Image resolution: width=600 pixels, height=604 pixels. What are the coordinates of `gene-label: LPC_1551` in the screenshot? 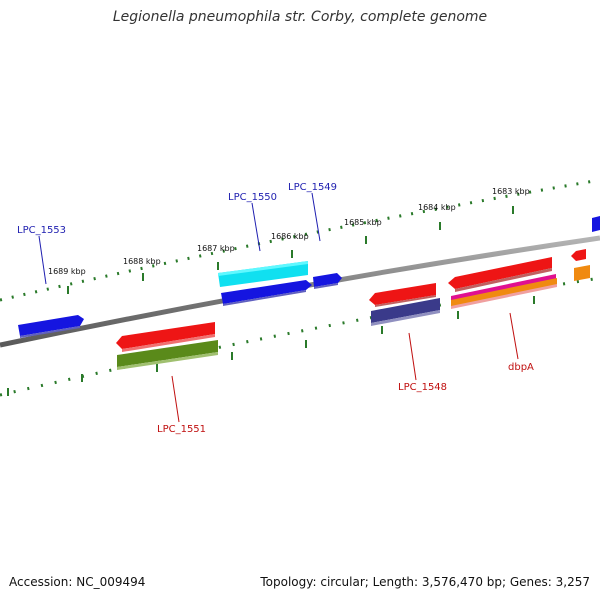 It's located at (181, 429).